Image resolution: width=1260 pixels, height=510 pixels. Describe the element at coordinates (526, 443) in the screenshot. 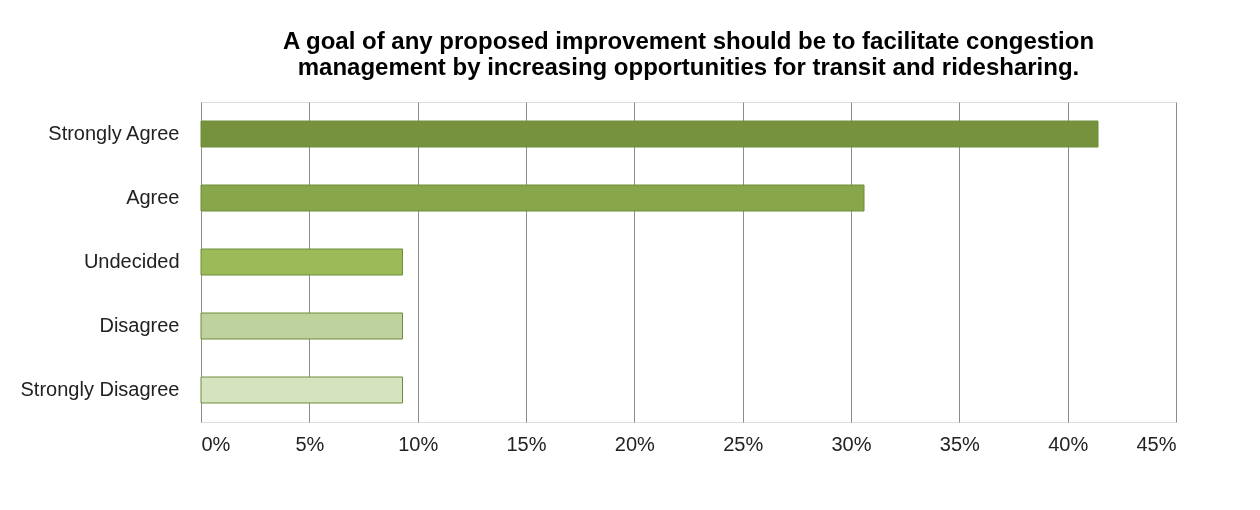

I see `x-tick-label: 15%` at that location.